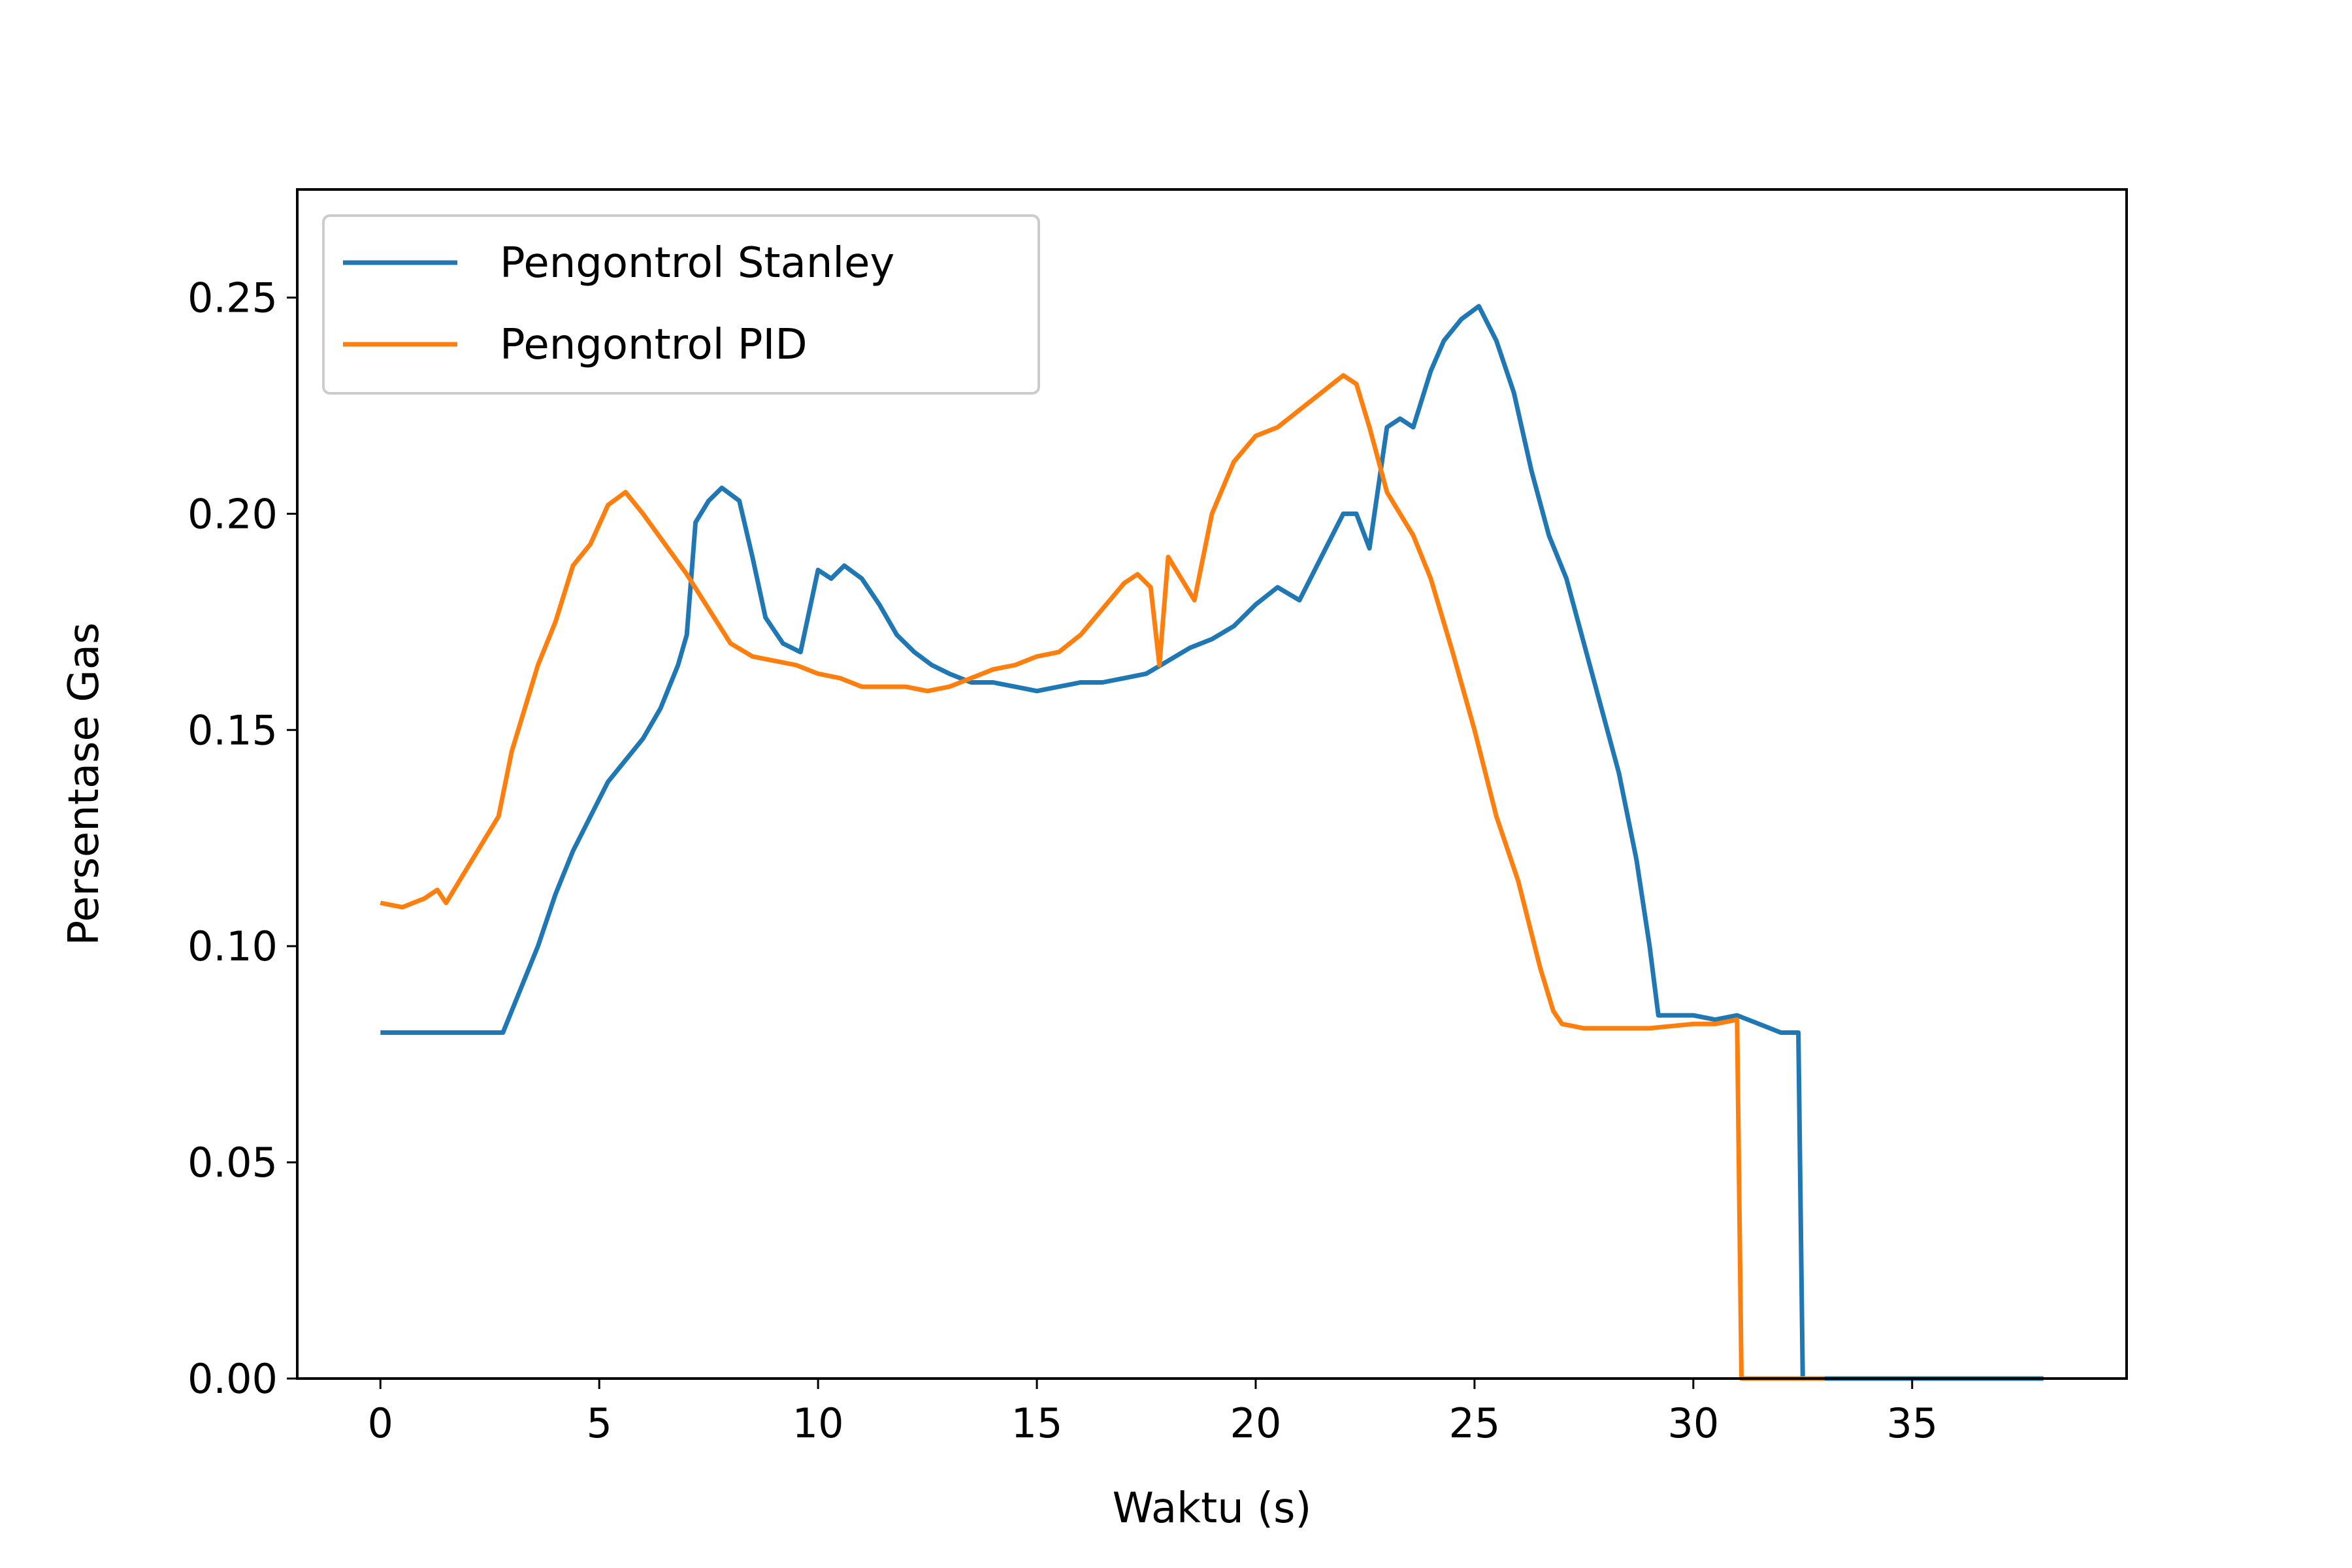 The height and width of the screenshot is (1568, 2352). Describe the element at coordinates (233, 514) in the screenshot. I see `y-tick-label: 0.20` at that location.